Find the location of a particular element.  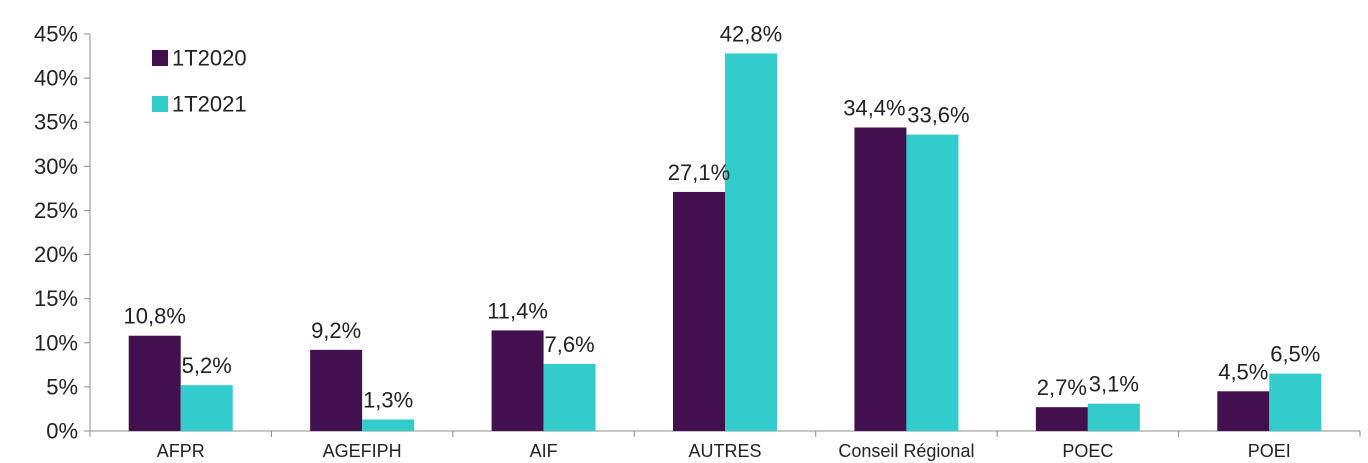

category-label: AUTRES is located at coordinates (724, 451).